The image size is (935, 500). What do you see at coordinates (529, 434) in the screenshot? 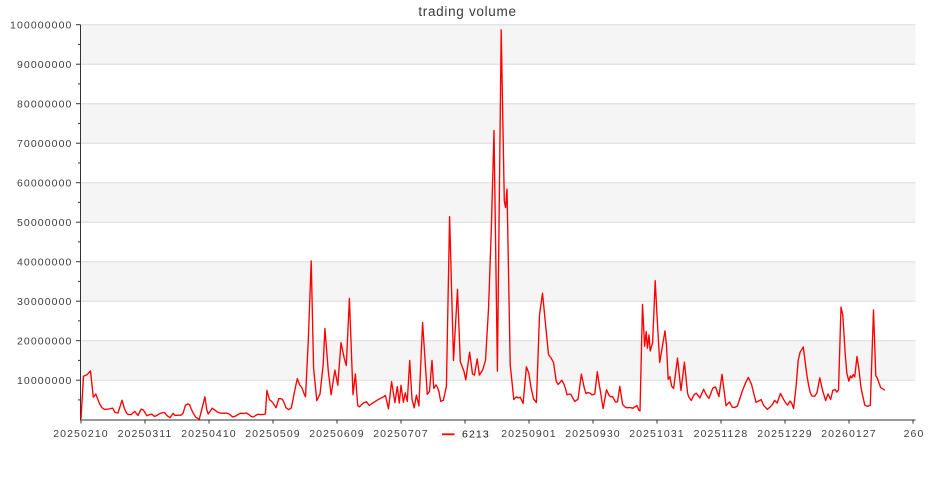
I see `svg-text: 20250901` at bounding box center [529, 434].